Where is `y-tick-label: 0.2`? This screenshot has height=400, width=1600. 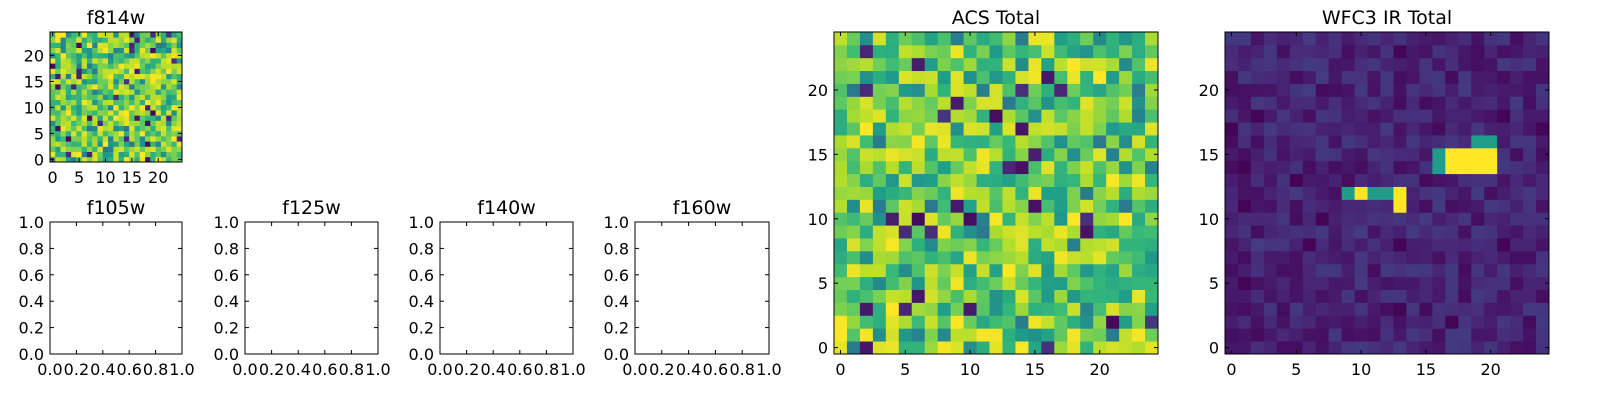 y-tick-label: 0.2 is located at coordinates (31, 328).